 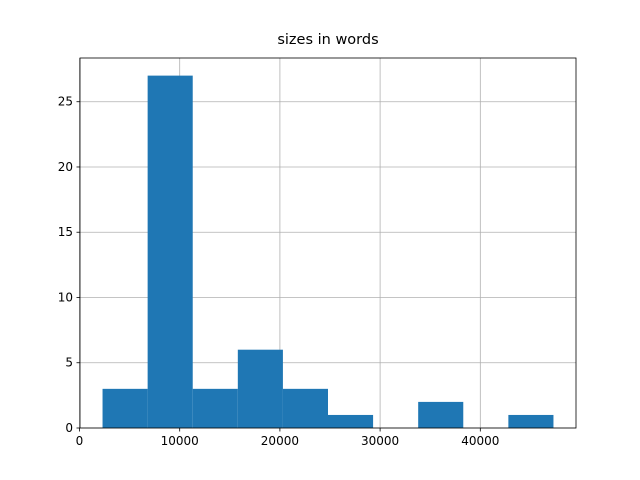 What do you see at coordinates (69, 428) in the screenshot?
I see `y-tick-label: 0` at bounding box center [69, 428].